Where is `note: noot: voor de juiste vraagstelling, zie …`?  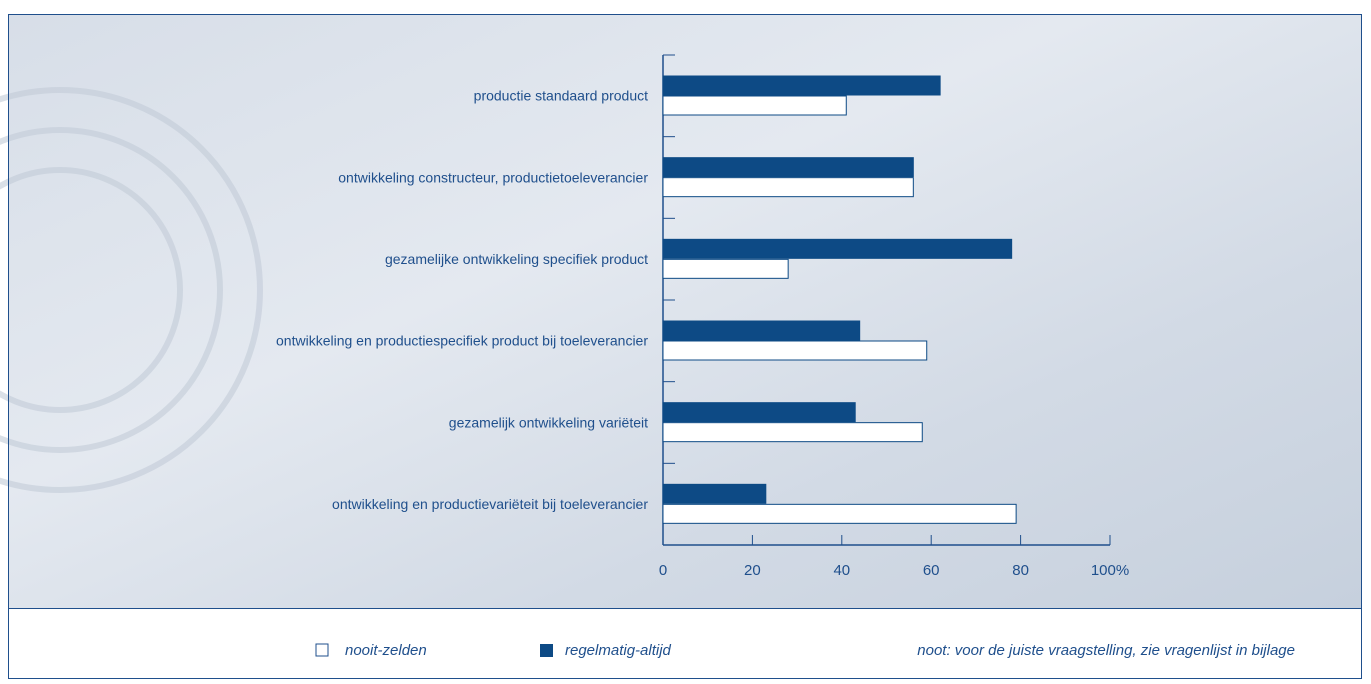
note: noot: voor de juiste vraagstelling, zie … is located at coordinates (1106, 650).